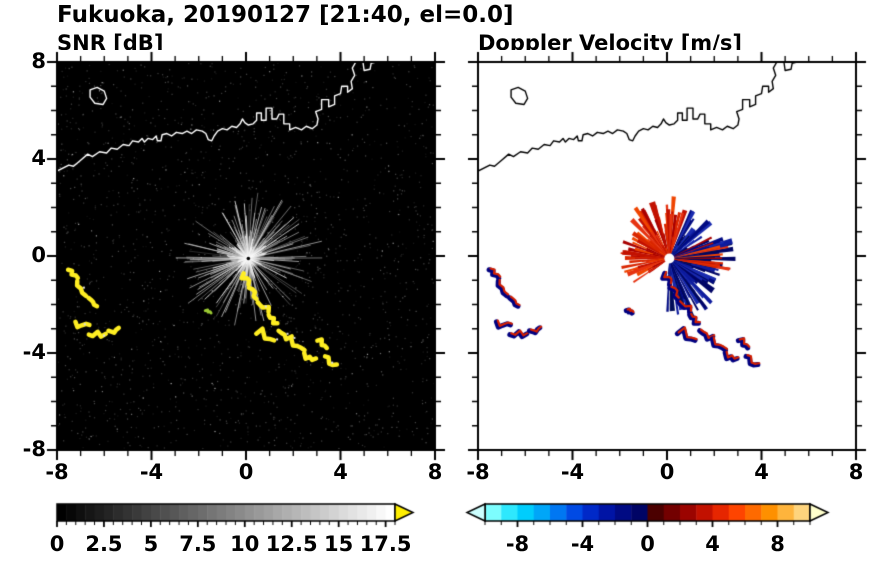  What do you see at coordinates (285, 15) in the screenshot?
I see `figure-title: Fukuoka, 20190127 [21:40, el=0.0]` at bounding box center [285, 15].